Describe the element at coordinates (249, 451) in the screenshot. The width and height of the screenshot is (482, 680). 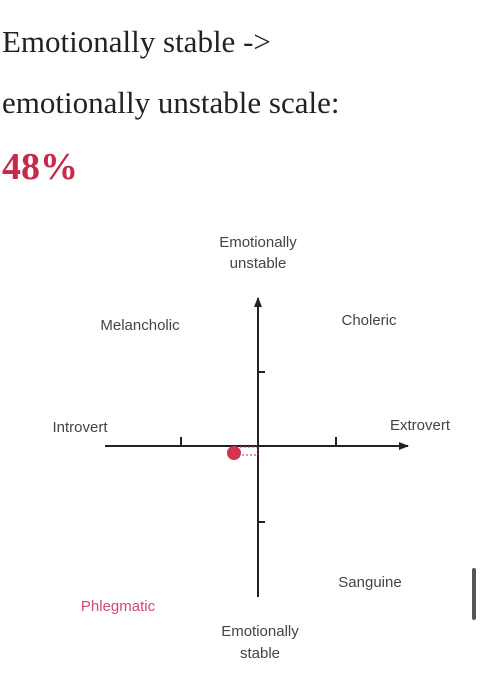
I see `position-guide` at that location.